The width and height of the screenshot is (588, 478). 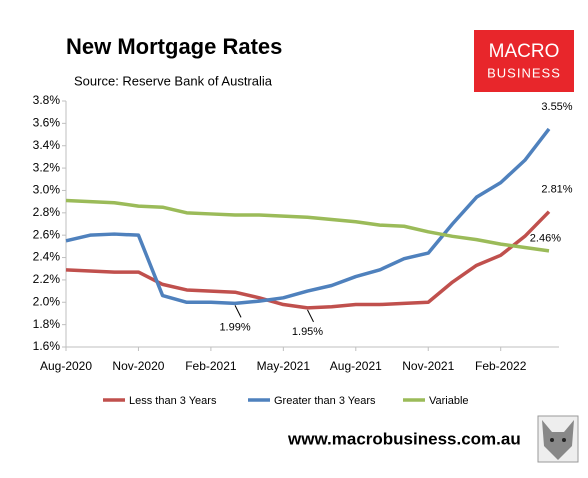 What do you see at coordinates (47, 257) in the screenshot?
I see `y-tick-label: 2.4%` at bounding box center [47, 257].